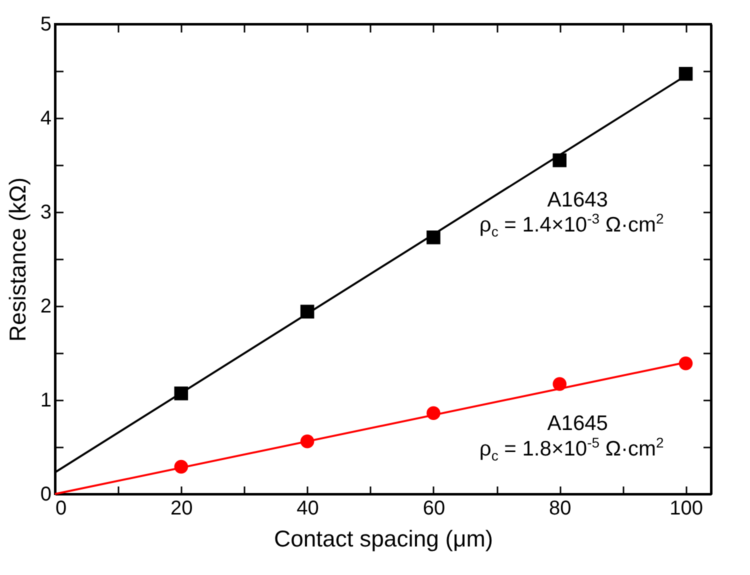  Describe the element at coordinates (17, 259) in the screenshot. I see `y-axis-title: Resistance (kΩ)` at that location.